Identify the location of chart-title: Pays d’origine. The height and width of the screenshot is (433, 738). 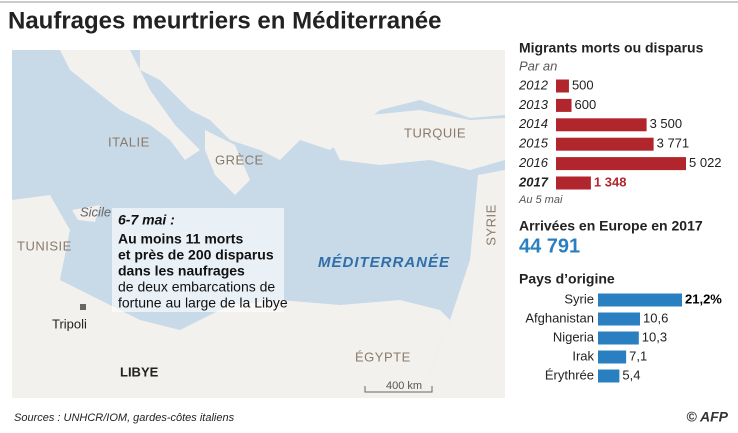
(567, 279).